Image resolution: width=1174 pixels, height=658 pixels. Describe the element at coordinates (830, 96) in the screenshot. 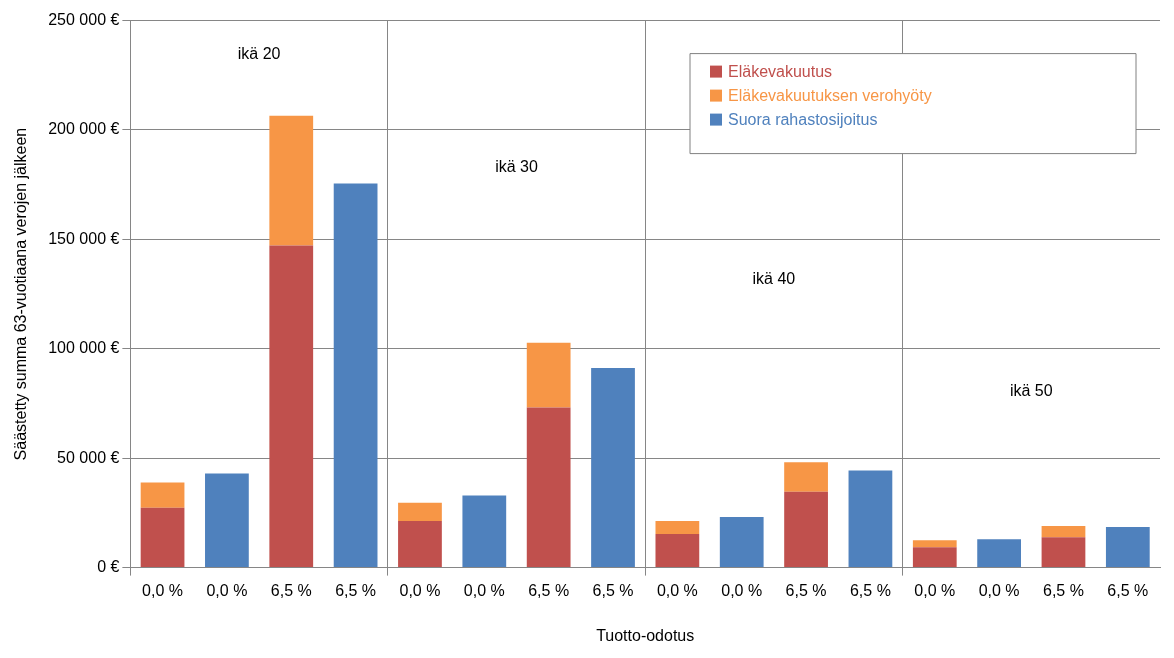

I see `legend-label: Eläkevakuutuksen verohyöty` at that location.